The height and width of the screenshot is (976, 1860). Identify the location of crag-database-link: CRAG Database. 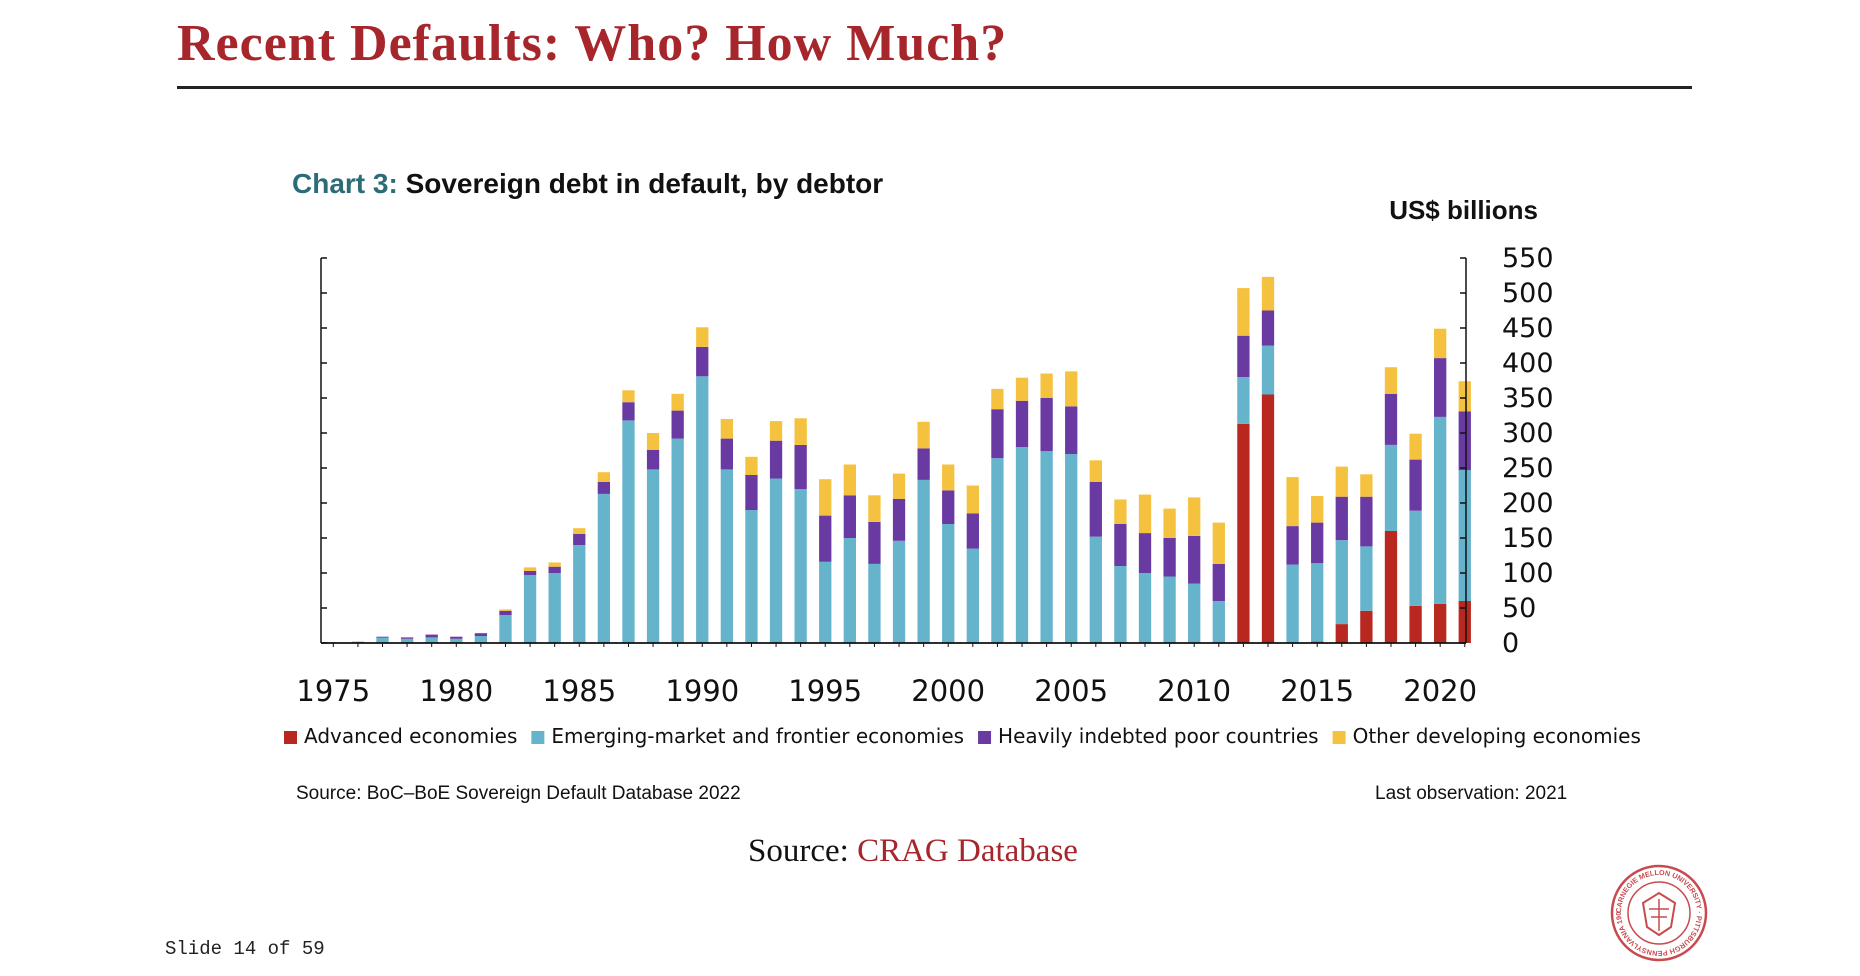
(967, 851).